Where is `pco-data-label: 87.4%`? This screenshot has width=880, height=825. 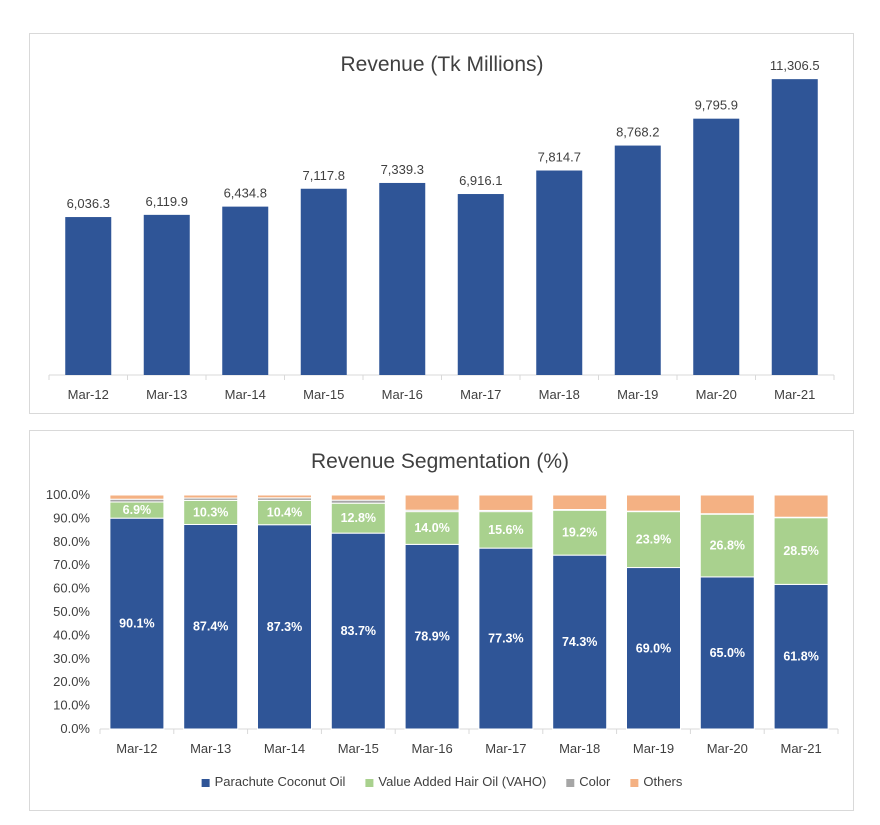
pco-data-label: 87.4% is located at coordinates (210, 627).